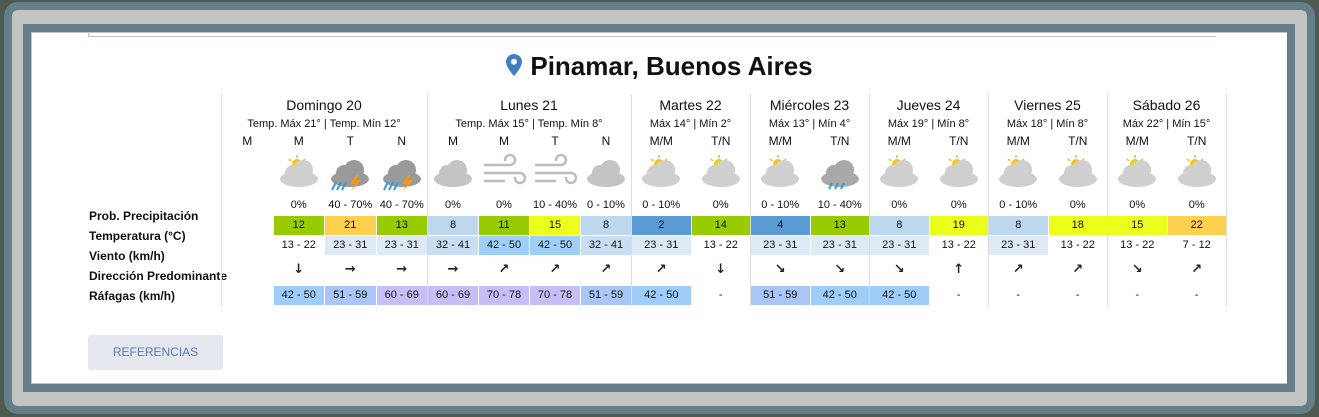 The image size is (1319, 417). I want to click on location-title: Pinamar, Buenos Aires, so click(659, 66).